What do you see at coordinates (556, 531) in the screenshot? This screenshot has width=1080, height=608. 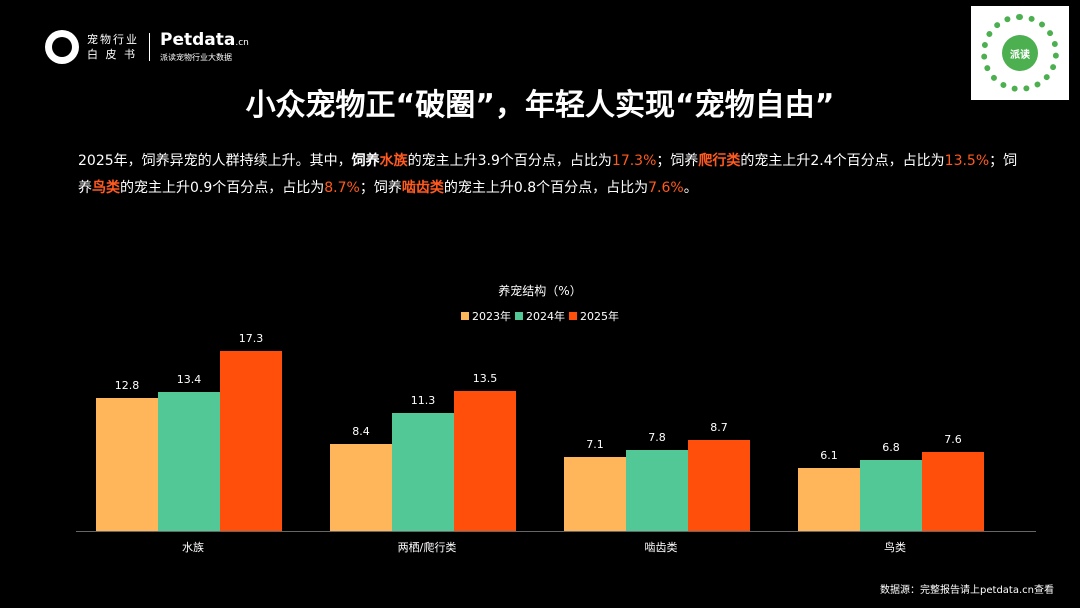 I see `x-axis` at bounding box center [556, 531].